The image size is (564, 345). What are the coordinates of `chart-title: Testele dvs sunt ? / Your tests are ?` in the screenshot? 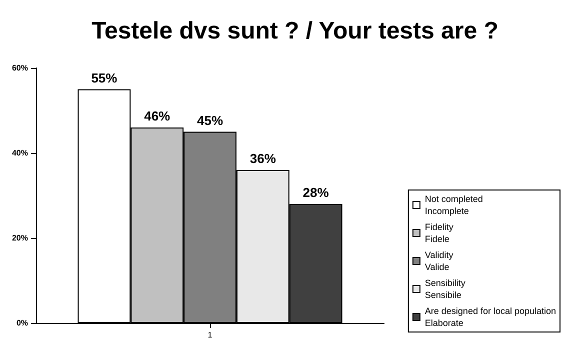 It's located at (295, 31).